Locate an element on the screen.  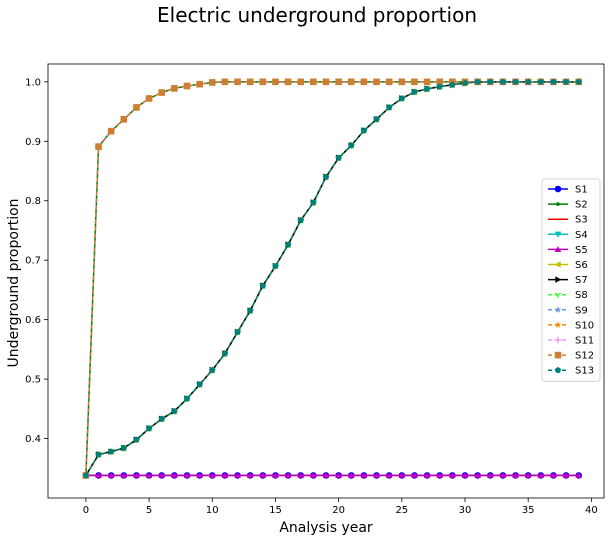
y-tick-label: 0.7 is located at coordinates (33, 261).